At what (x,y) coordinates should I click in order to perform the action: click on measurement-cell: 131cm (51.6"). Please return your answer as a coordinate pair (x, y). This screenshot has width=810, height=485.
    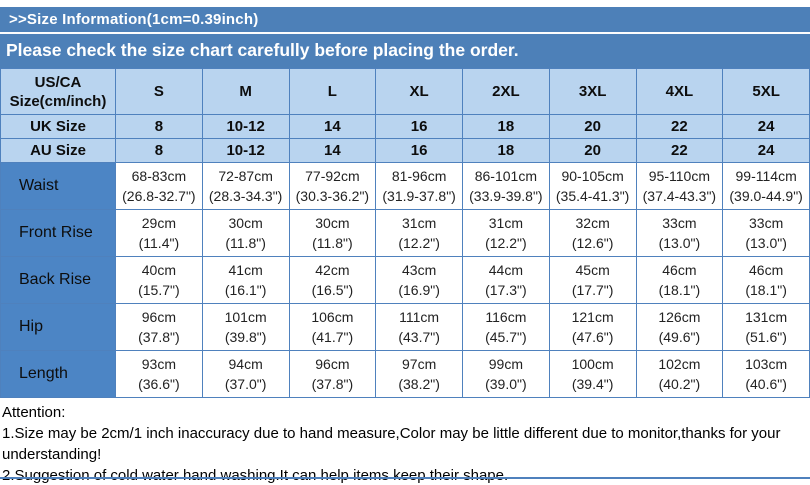
    Looking at the image, I should click on (766, 327).